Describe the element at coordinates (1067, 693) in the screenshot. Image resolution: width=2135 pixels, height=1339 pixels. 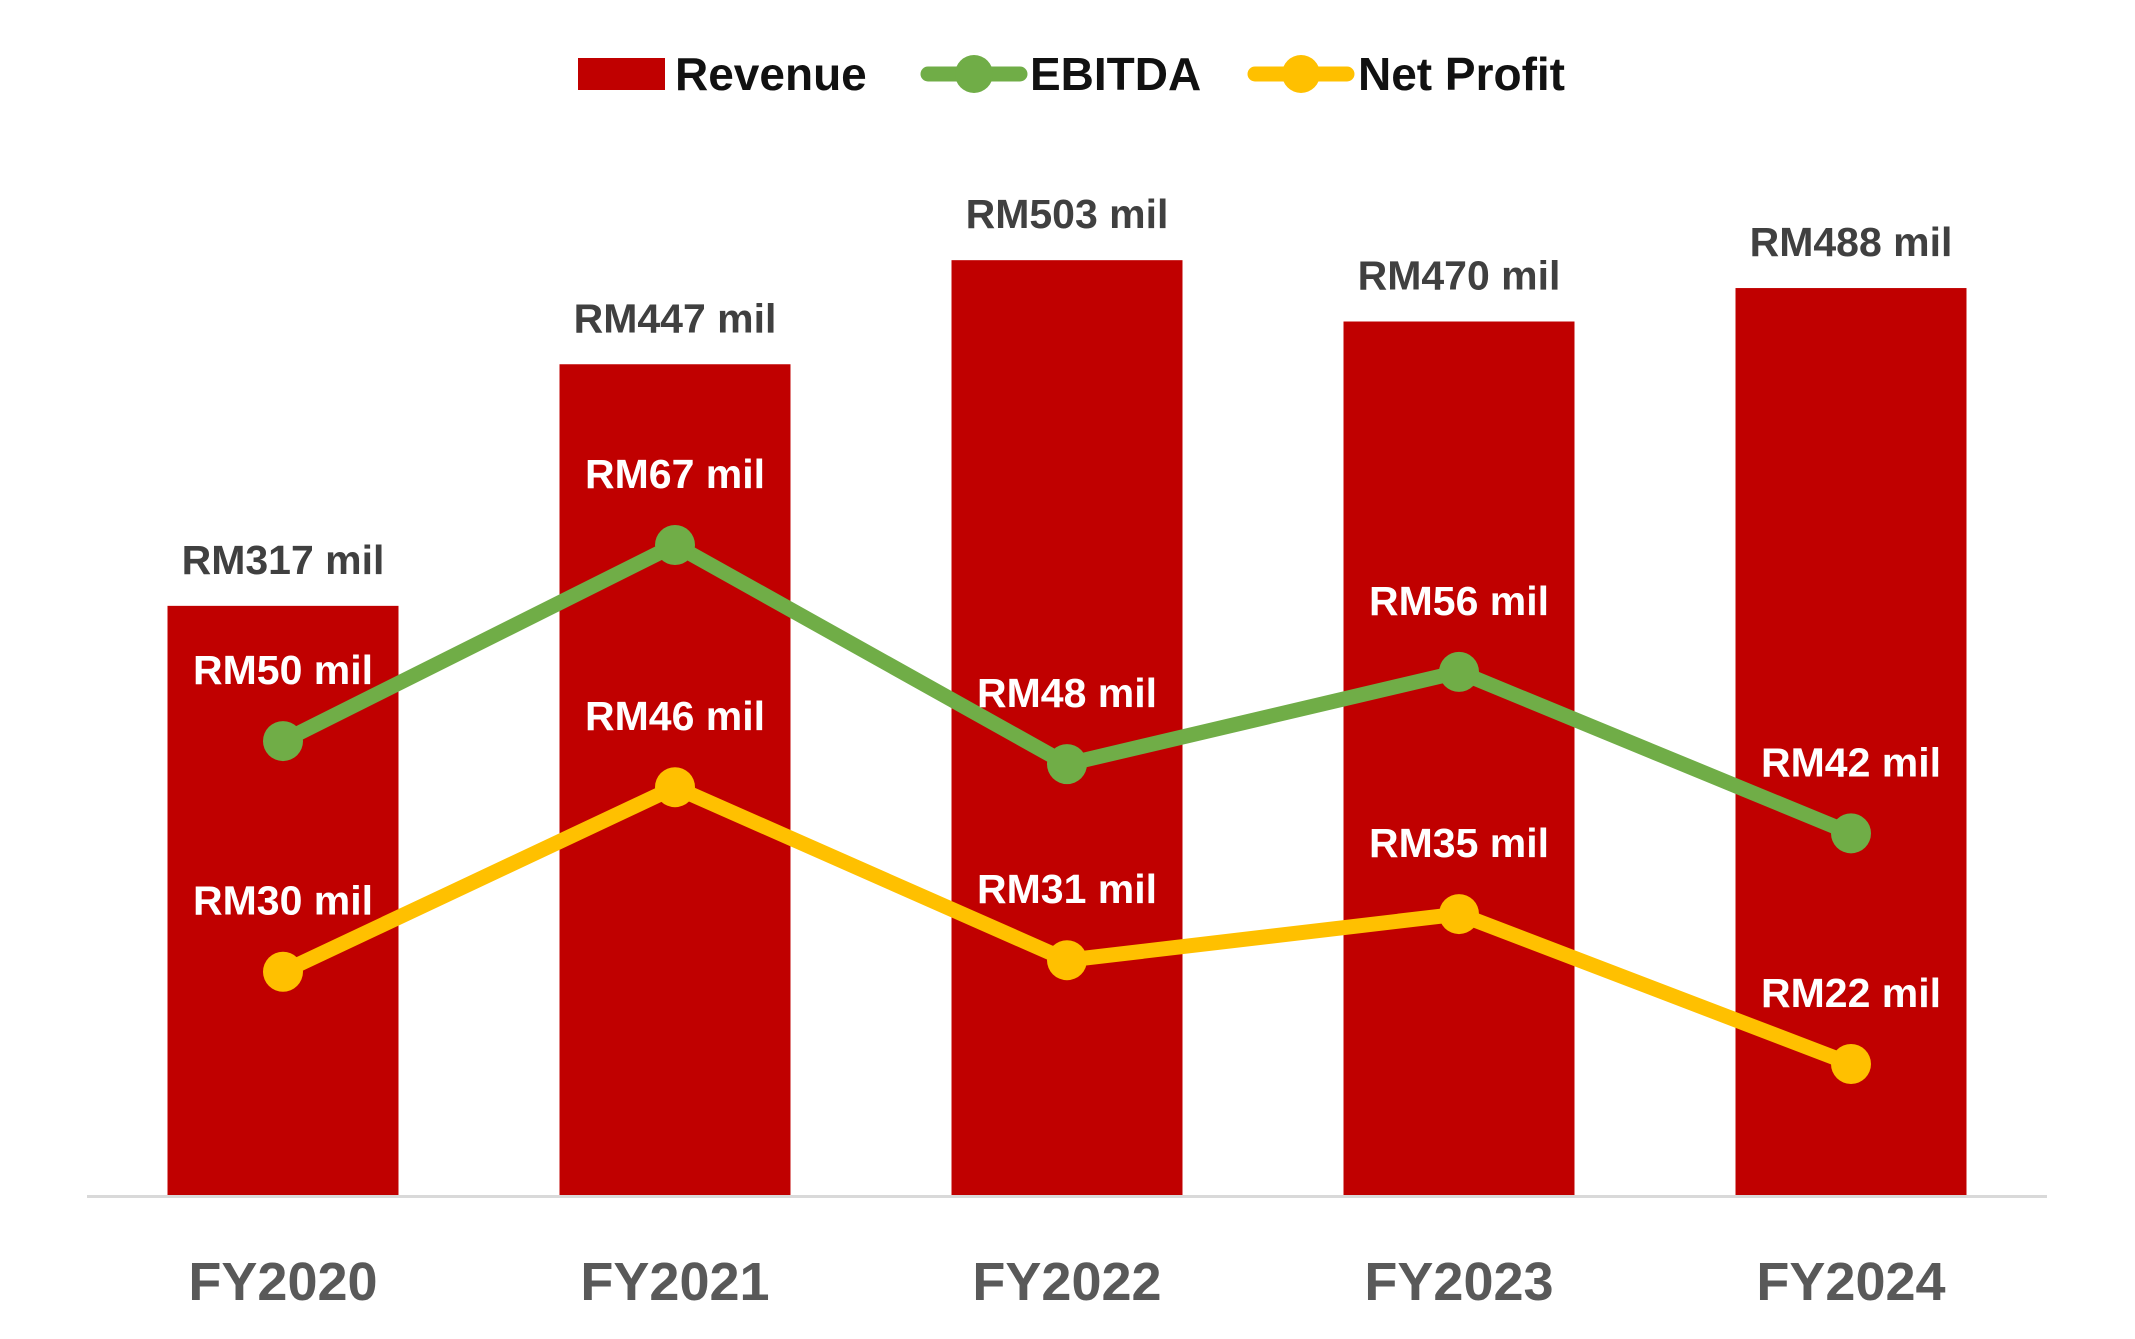
I see `series-data-label: RM48 mil` at that location.